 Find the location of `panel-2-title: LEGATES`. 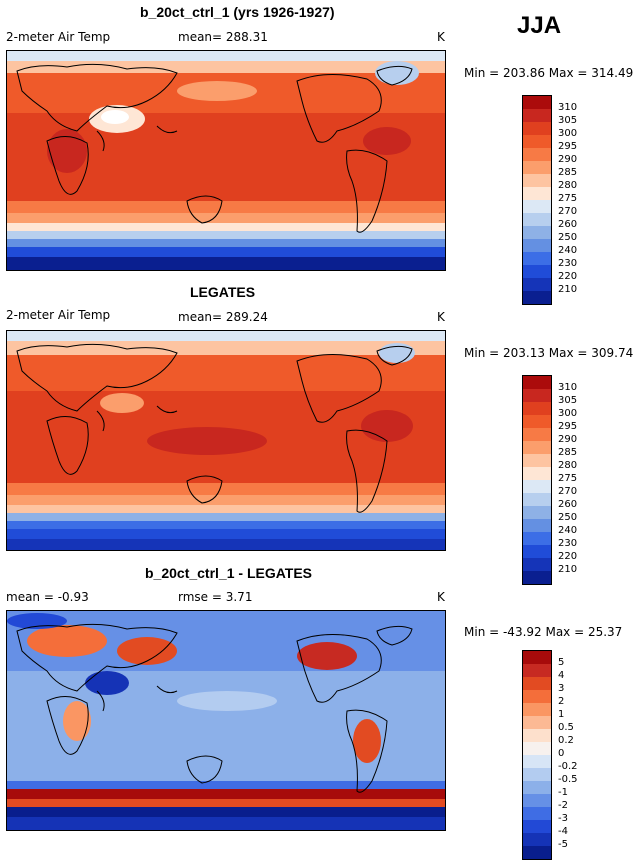

panel-2-title: LEGATES is located at coordinates (223, 292).